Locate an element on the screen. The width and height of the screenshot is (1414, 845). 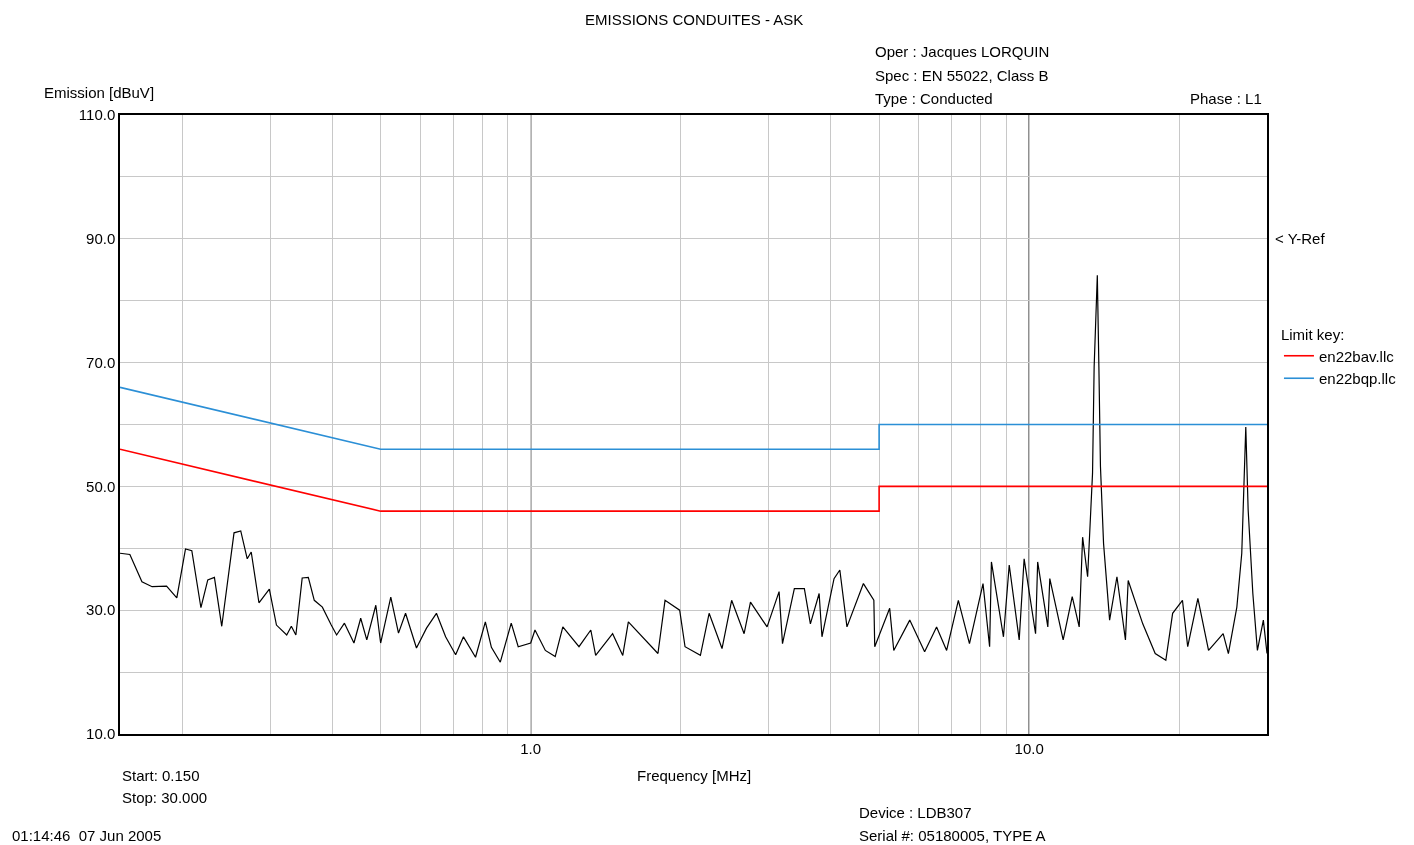
x-tick-label: 1.0 is located at coordinates (531, 748).